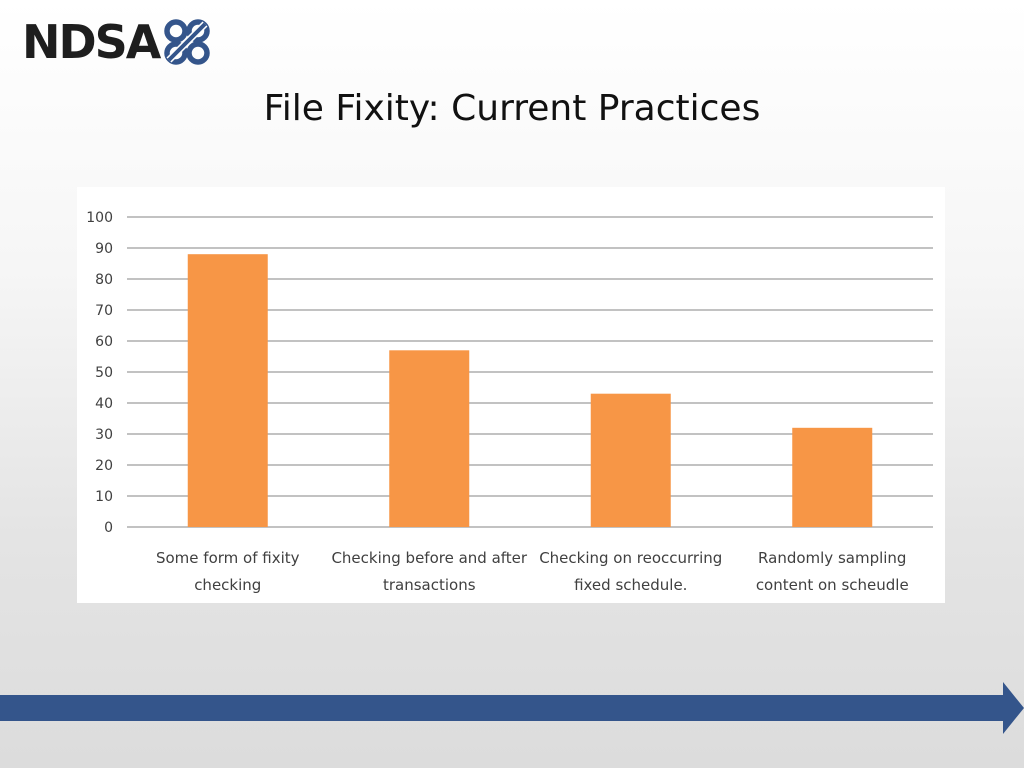 The image size is (1024, 768). I want to click on ndsa-knot-icon, so click(187, 42).